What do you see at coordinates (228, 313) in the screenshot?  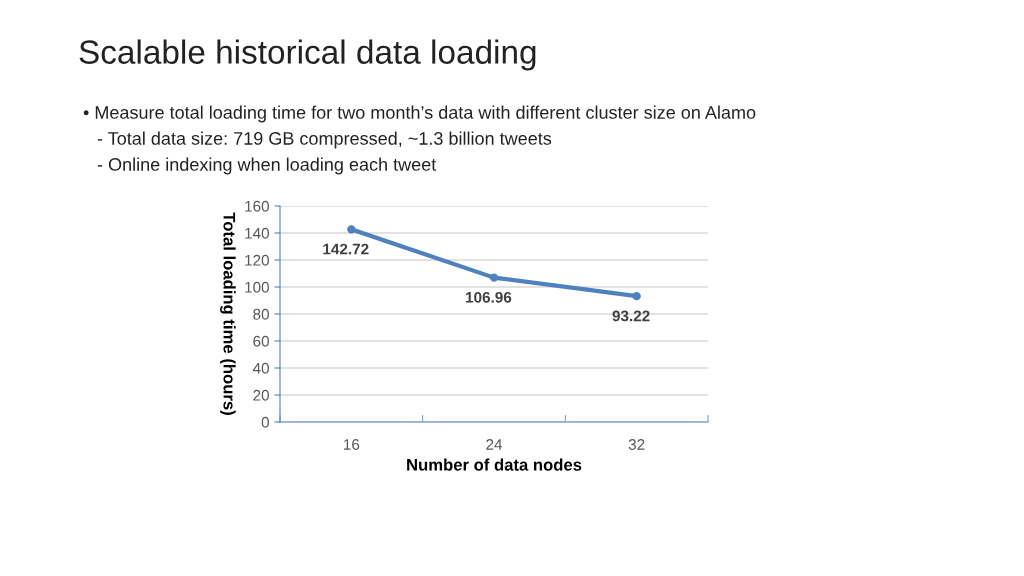 I see `y-axis-title: Total loading time (hours)` at bounding box center [228, 313].